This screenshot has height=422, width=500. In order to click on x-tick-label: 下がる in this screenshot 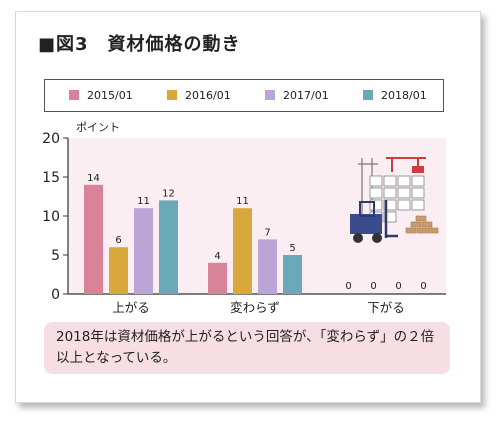, I will do `click(386, 307)`.